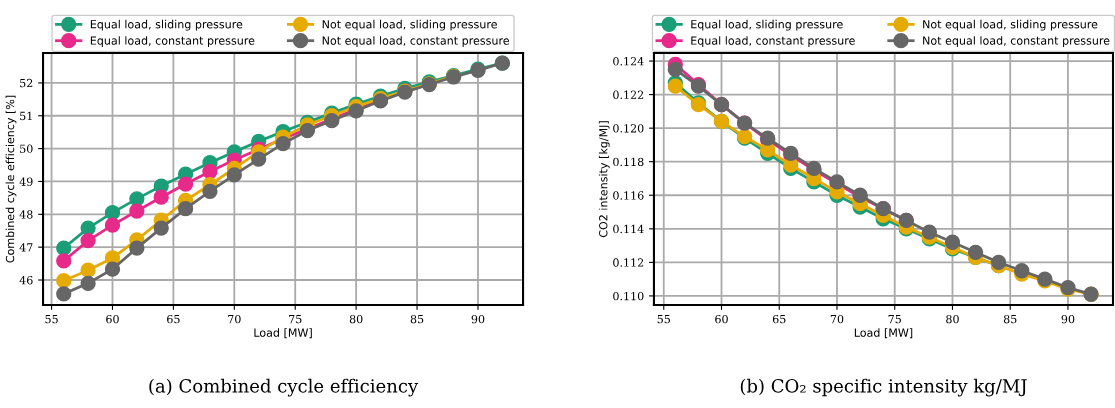  I want to click on y-tick-label: 0.120, so click(628, 128).